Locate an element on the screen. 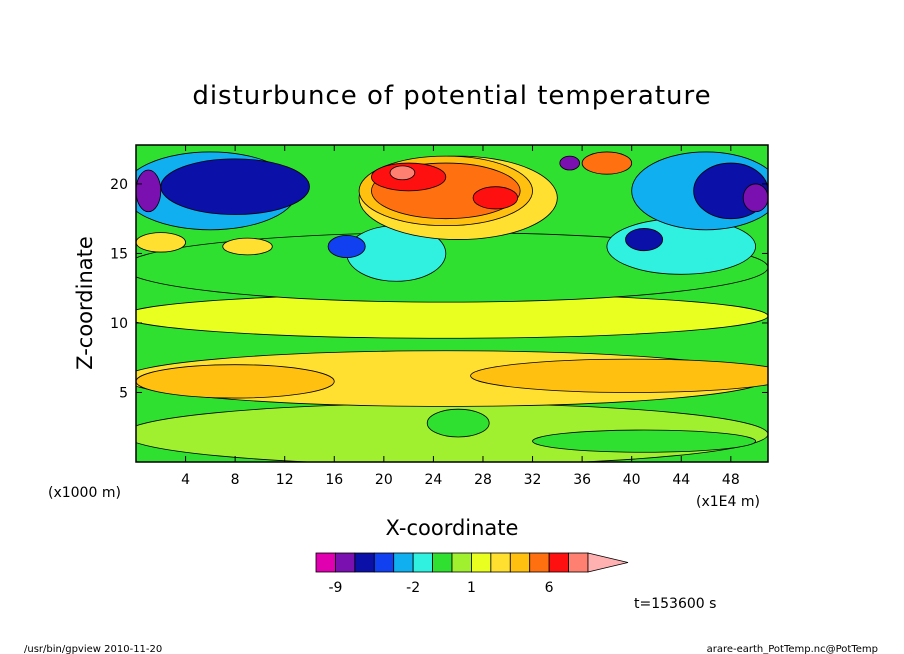  colorbar-labels: -9 -2 1 6 is located at coordinates (440, 588).